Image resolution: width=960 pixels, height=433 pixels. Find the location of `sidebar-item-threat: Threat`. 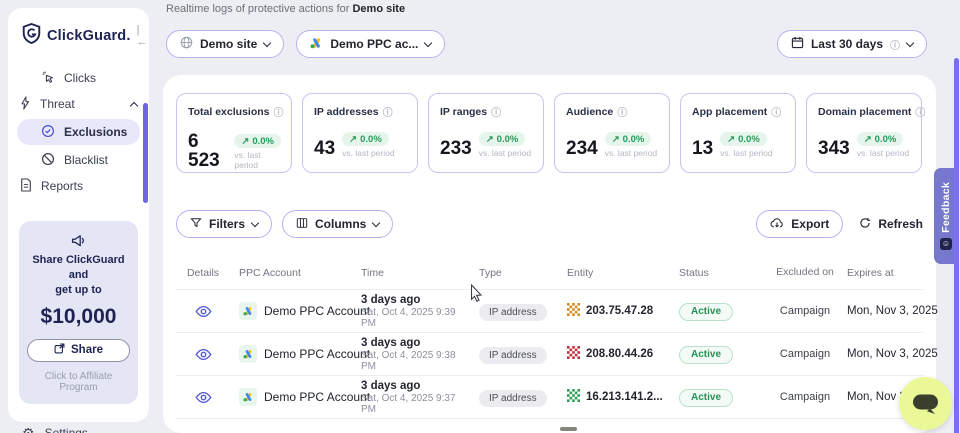

sidebar-item-threat: Threat is located at coordinates (78, 104).